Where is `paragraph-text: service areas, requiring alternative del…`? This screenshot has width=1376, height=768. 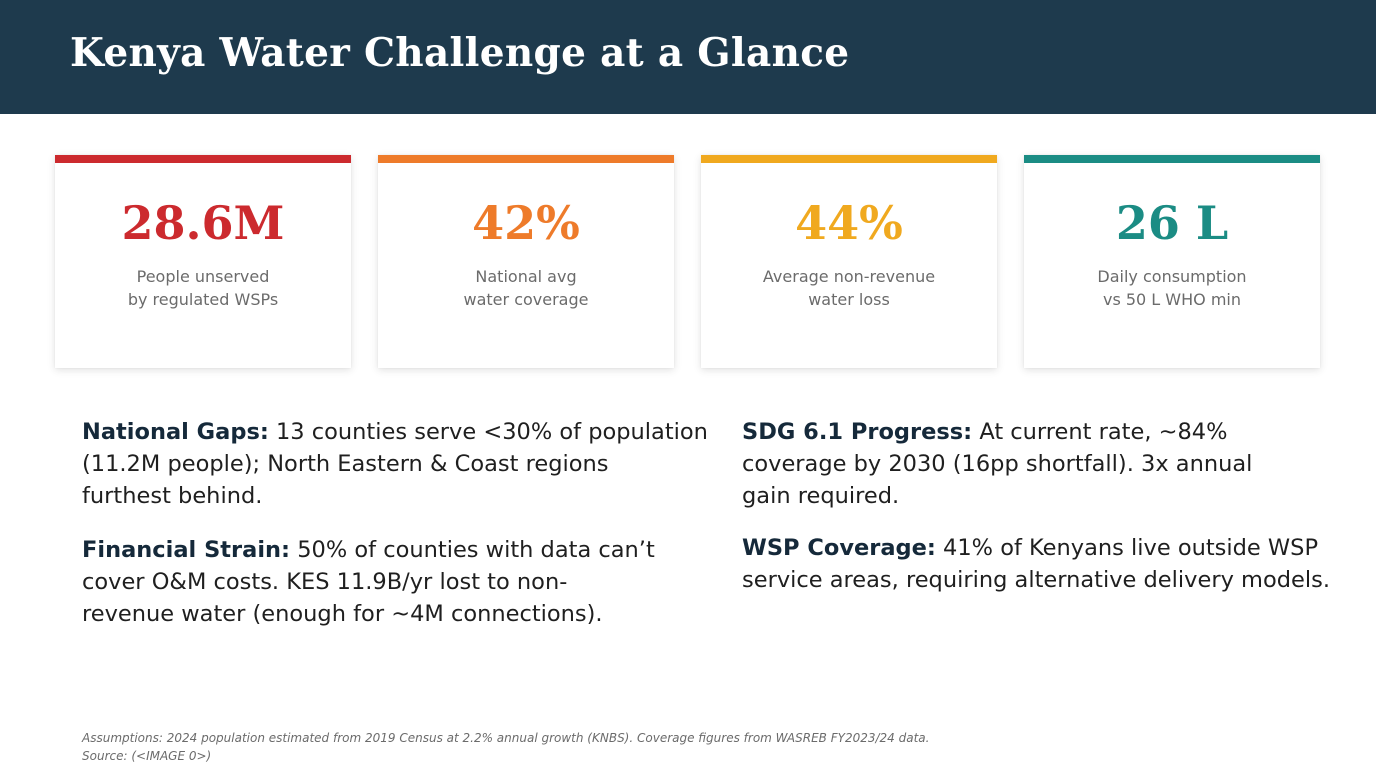 paragraph-text: service areas, requiring alternative del… is located at coordinates (1036, 580).